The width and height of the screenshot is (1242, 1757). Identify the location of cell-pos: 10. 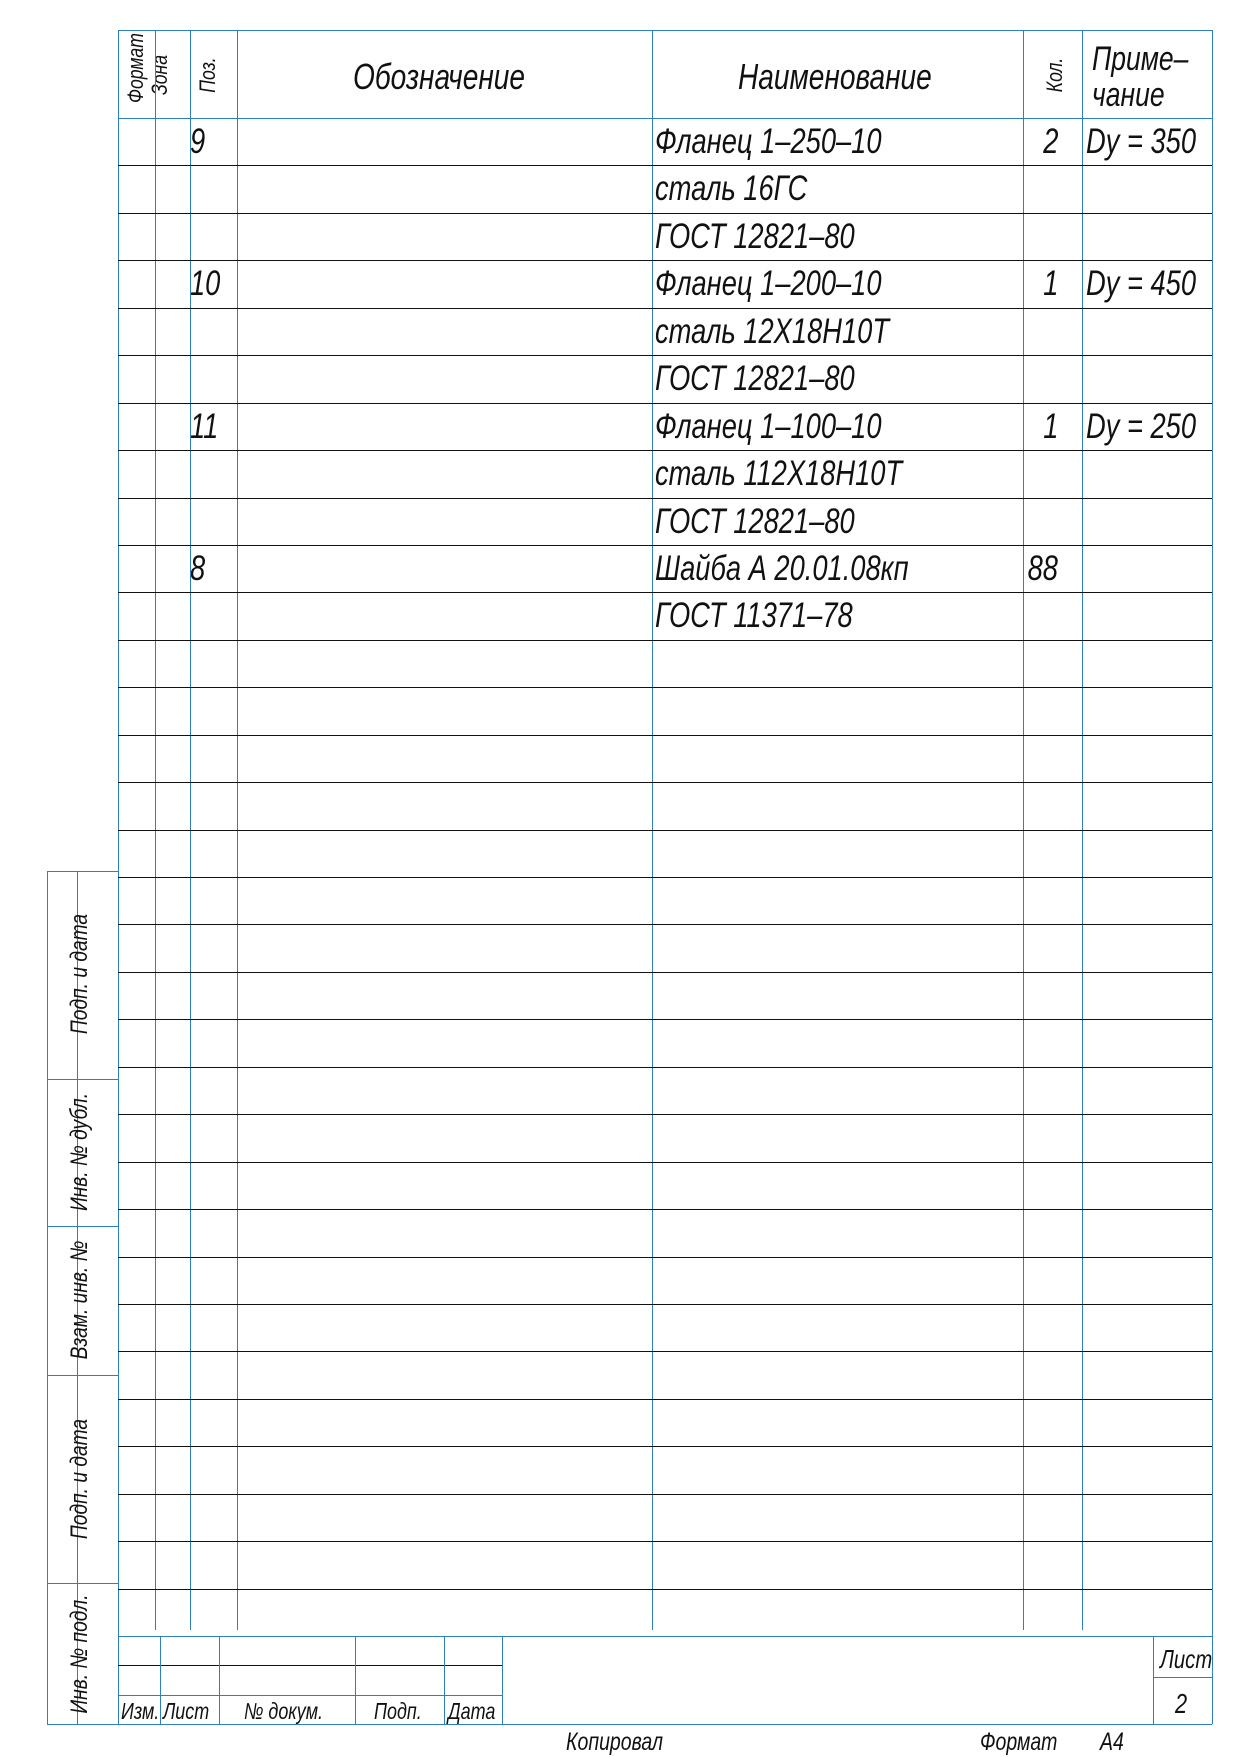
(209, 283).